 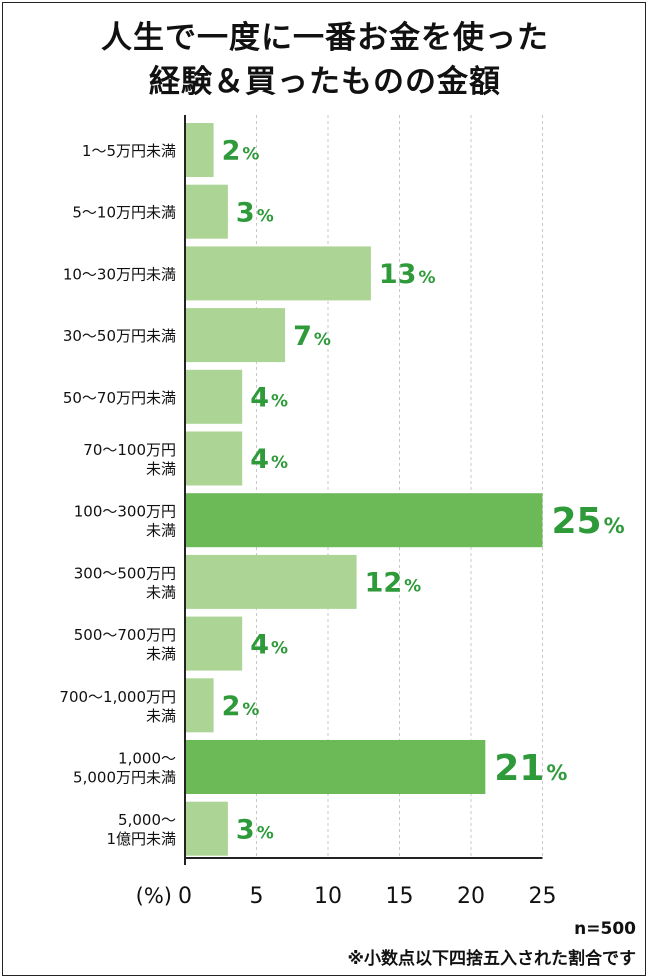 I want to click on x-tick-label-20: 20, so click(x=471, y=896).